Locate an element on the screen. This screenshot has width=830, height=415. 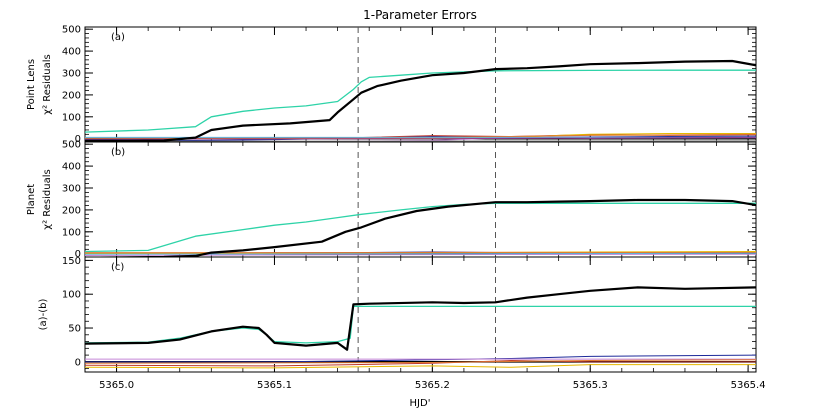
y-axis-title-line1: Point Lens is located at coordinates (31, 84).